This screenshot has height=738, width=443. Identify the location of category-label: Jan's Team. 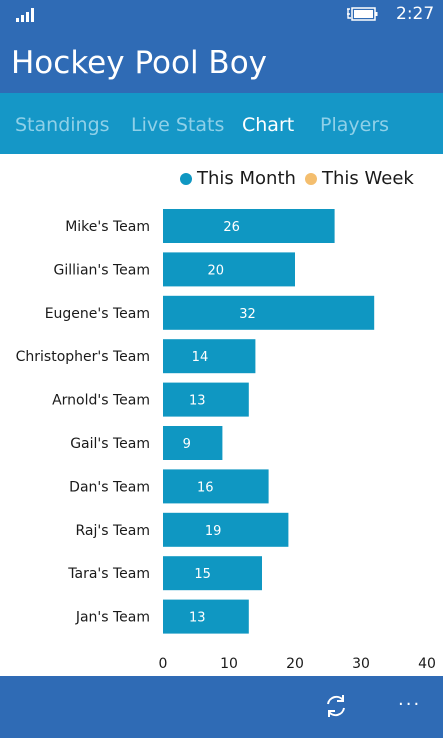
(112, 618).